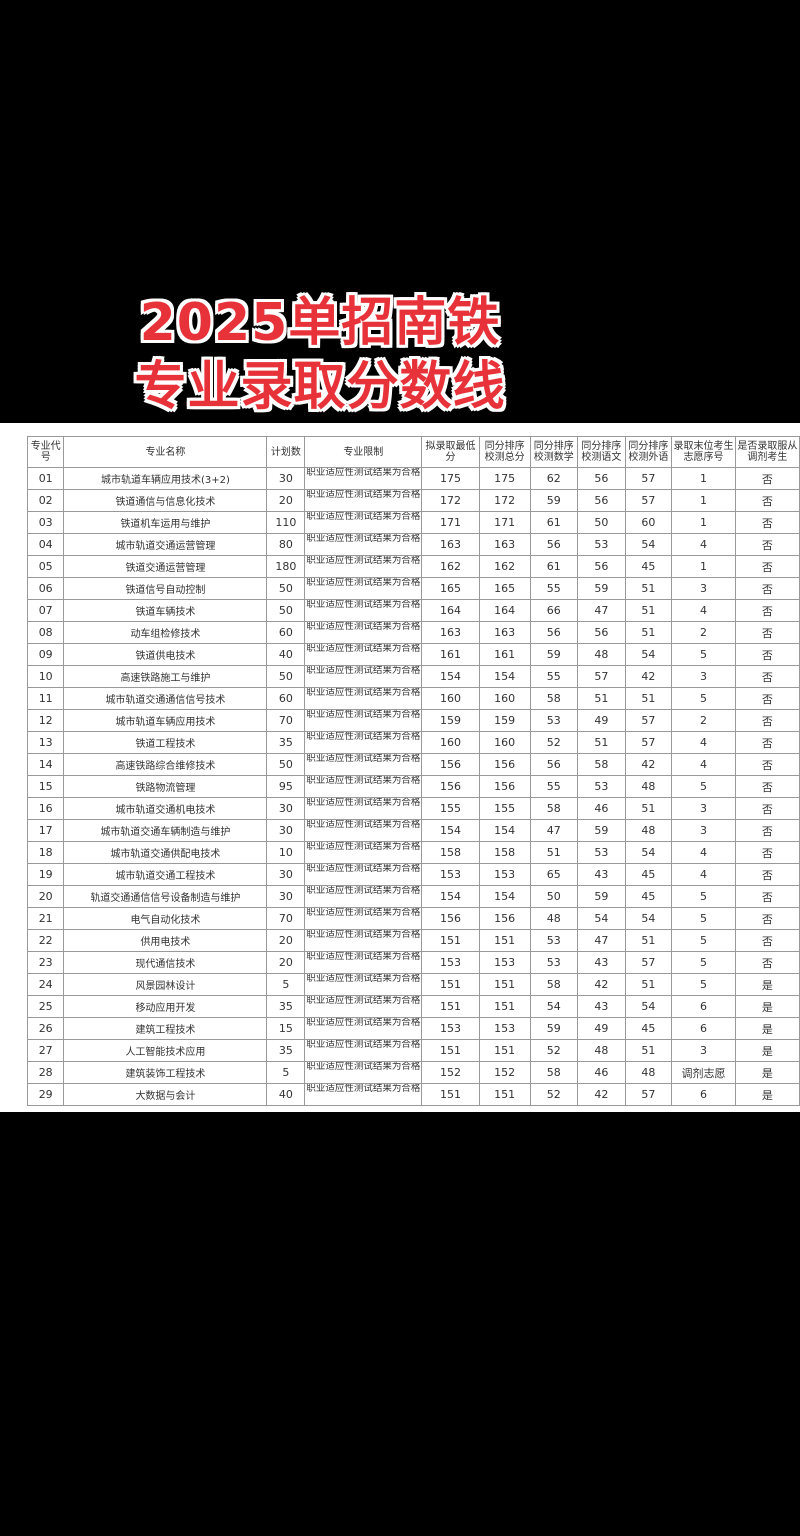  Describe the element at coordinates (286, 522) in the screenshot. I see `table-cell: 110` at that location.